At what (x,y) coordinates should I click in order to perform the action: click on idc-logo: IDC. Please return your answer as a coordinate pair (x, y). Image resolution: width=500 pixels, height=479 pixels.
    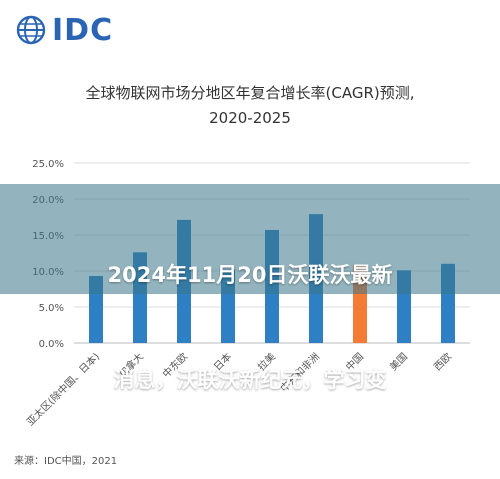
    Looking at the image, I should click on (65, 30).